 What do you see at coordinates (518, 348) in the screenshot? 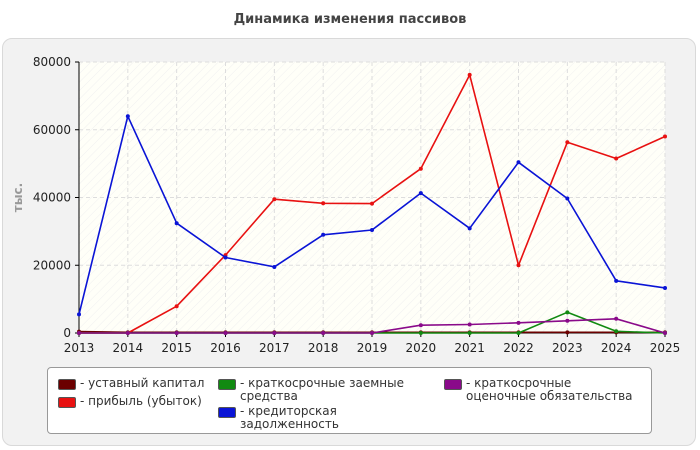
I see `x-tick-label: 2022` at bounding box center [518, 348].